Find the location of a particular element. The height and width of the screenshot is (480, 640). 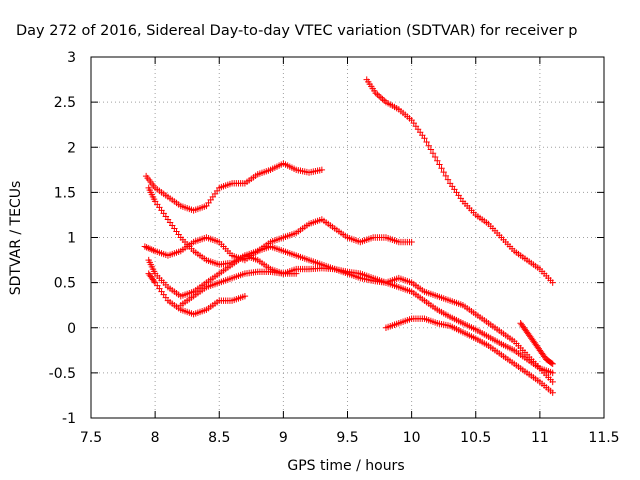

y-tick-label: 0 is located at coordinates (71, 329).